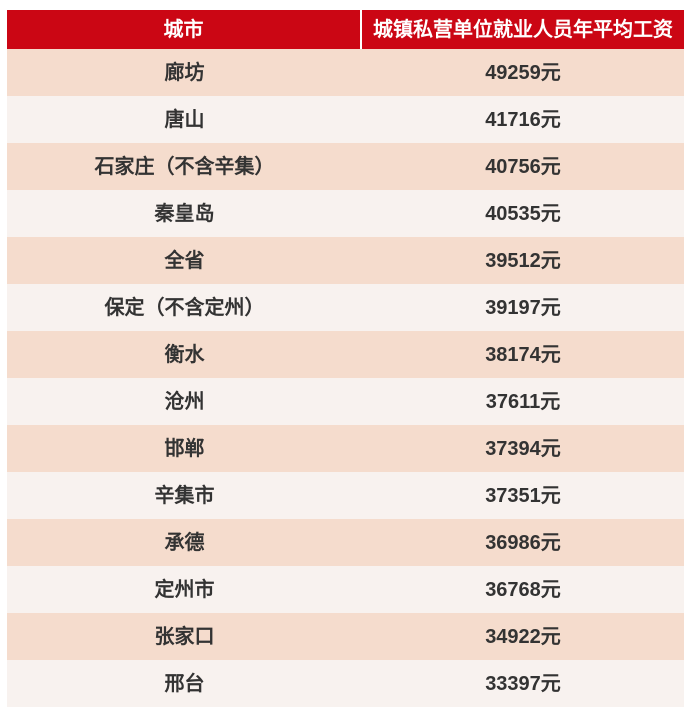 Image resolution: width=691 pixels, height=712 pixels. I want to click on city-cell: 廊坊, so click(184, 72).